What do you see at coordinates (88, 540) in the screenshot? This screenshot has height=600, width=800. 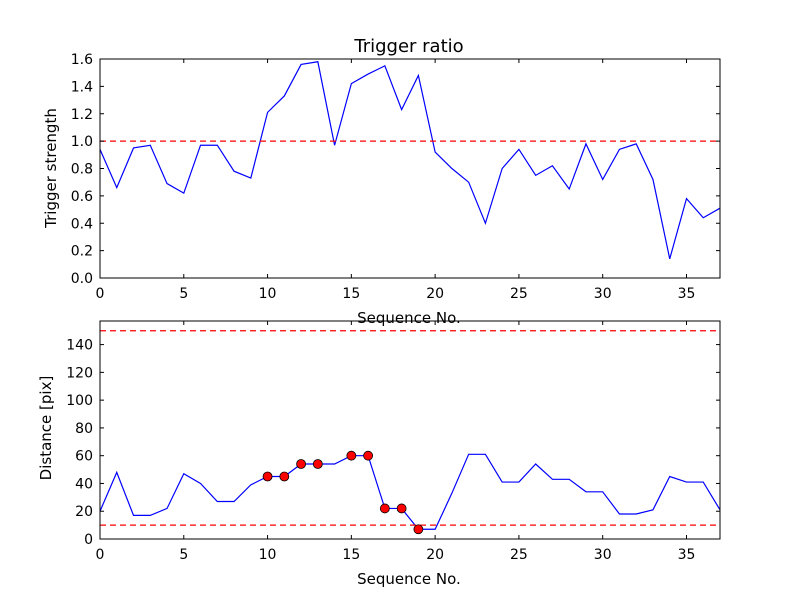 I see `y-tick-label: 0` at bounding box center [88, 540].